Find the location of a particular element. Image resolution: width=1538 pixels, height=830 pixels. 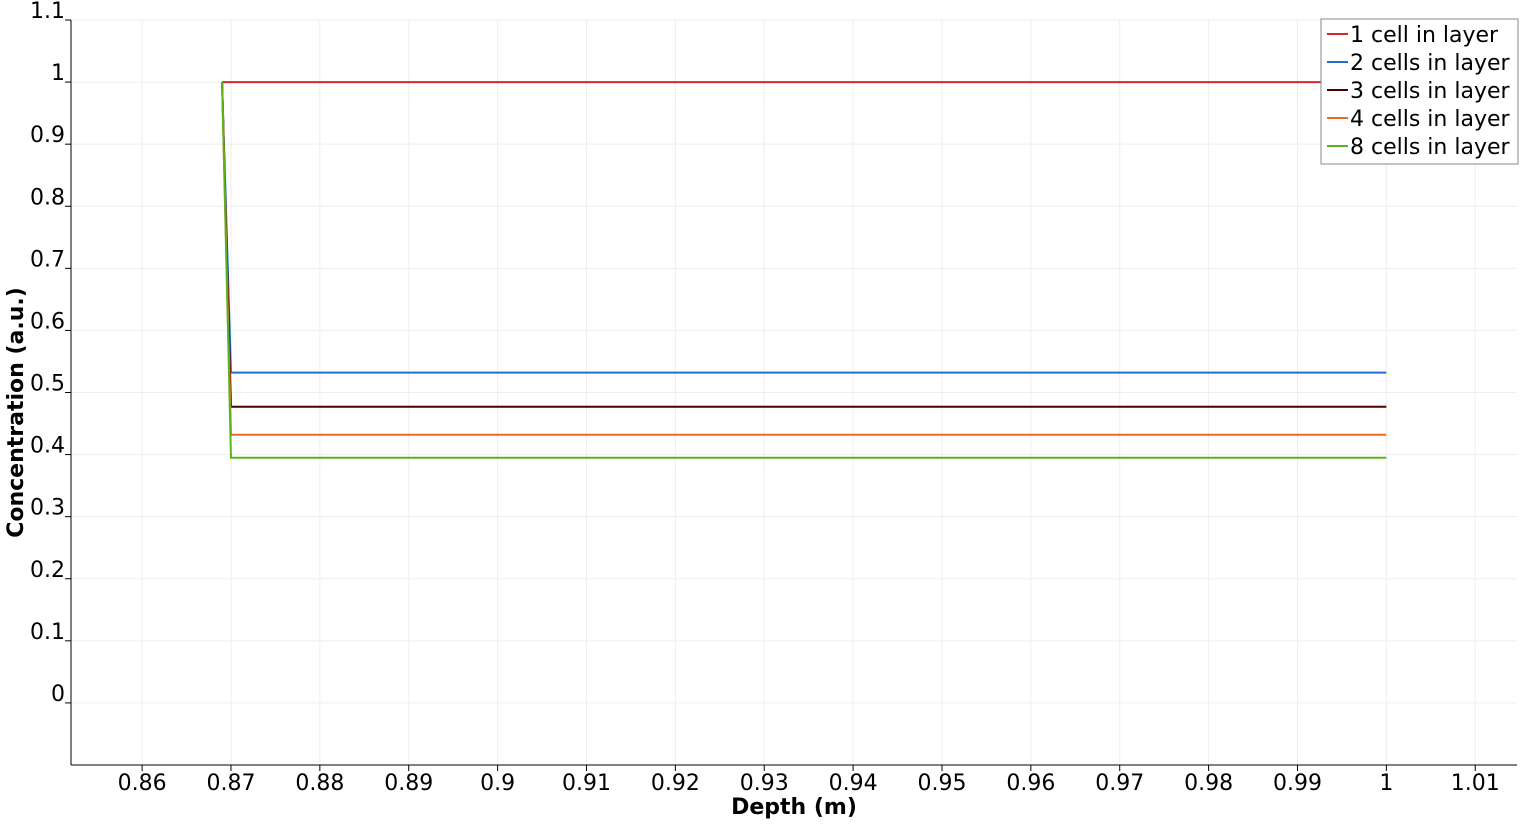

legend-box is located at coordinates (1419, 91).